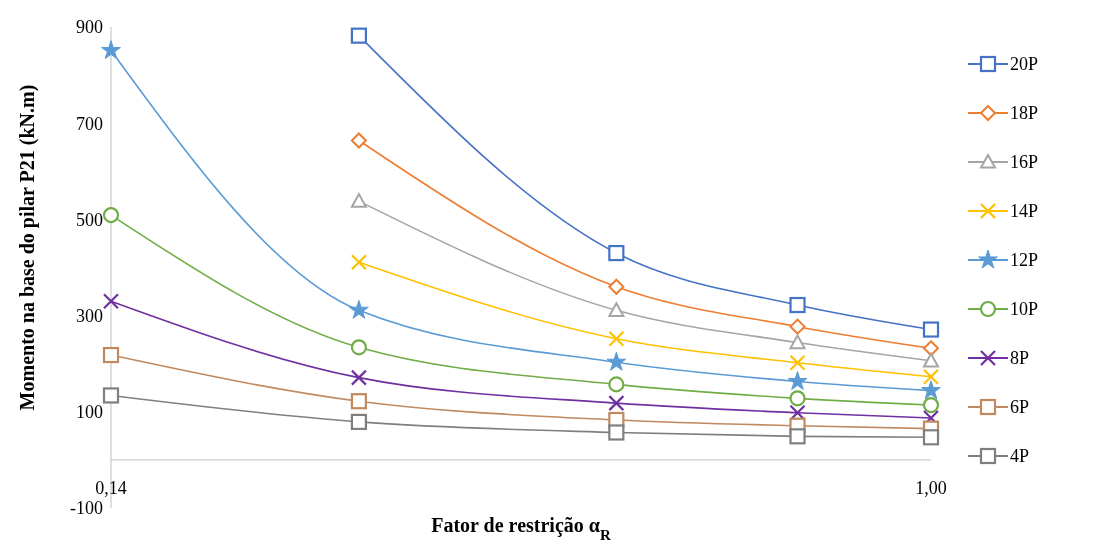 The image size is (1099, 554). What do you see at coordinates (27, 247) in the screenshot?
I see `y-axis-title: Momento na base do pilar P21 (kN.m)` at bounding box center [27, 247].